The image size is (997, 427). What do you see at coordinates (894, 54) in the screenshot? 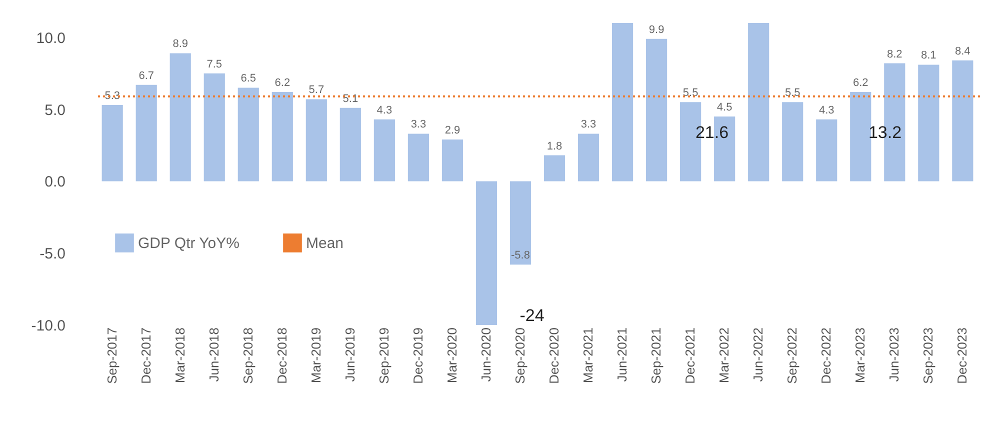
I see `data-label: 8.2` at bounding box center [894, 54].